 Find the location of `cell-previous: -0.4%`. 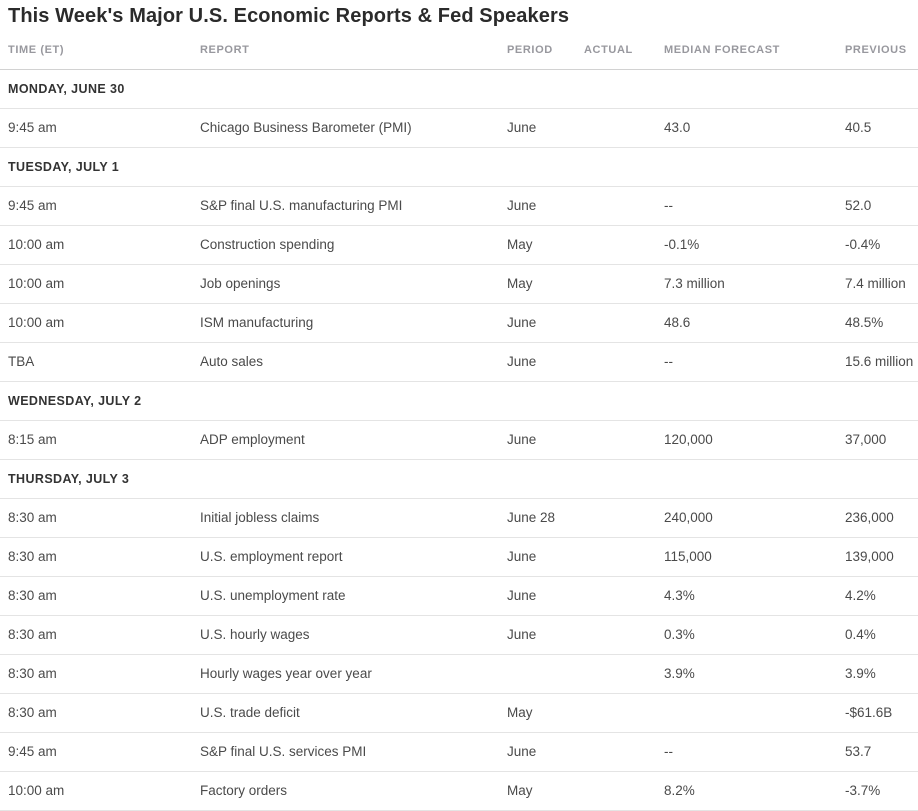

cell-previous: -0.4% is located at coordinates (877, 245).